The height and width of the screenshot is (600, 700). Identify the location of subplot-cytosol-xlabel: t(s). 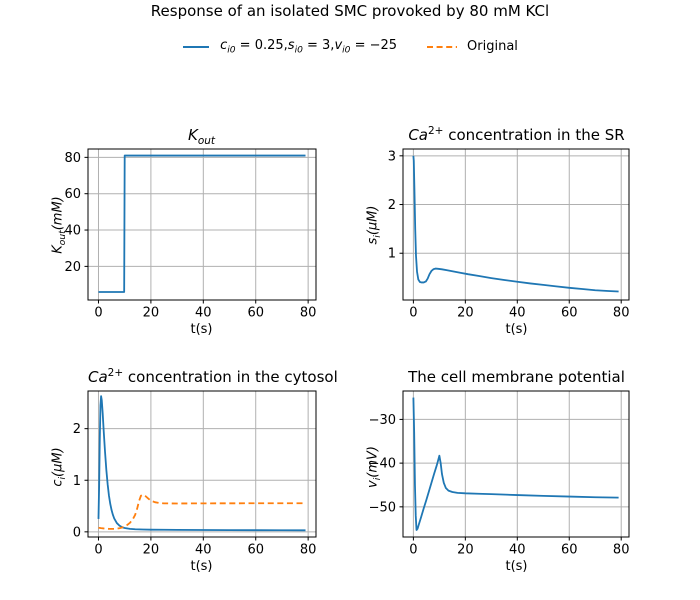
(201, 566).